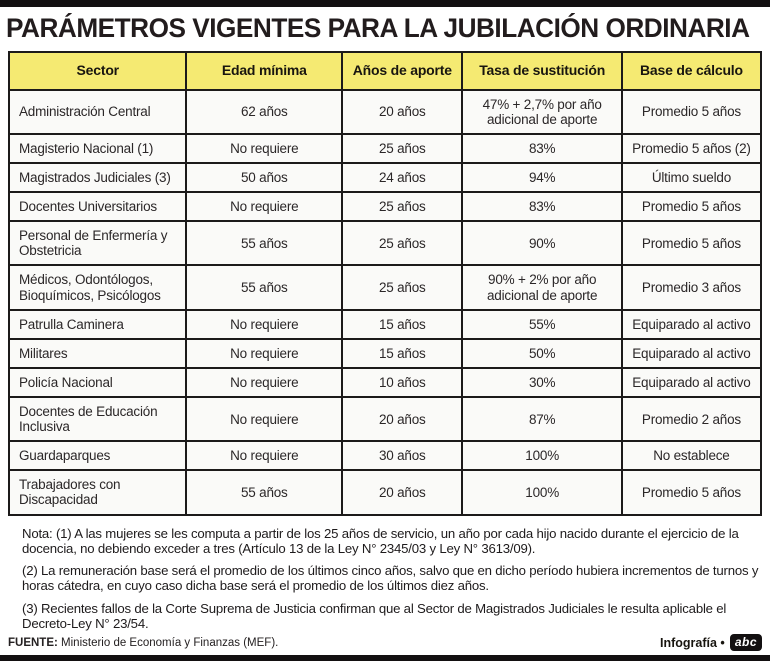  Describe the element at coordinates (542, 419) in the screenshot. I see `value-cell: 87%` at that location.